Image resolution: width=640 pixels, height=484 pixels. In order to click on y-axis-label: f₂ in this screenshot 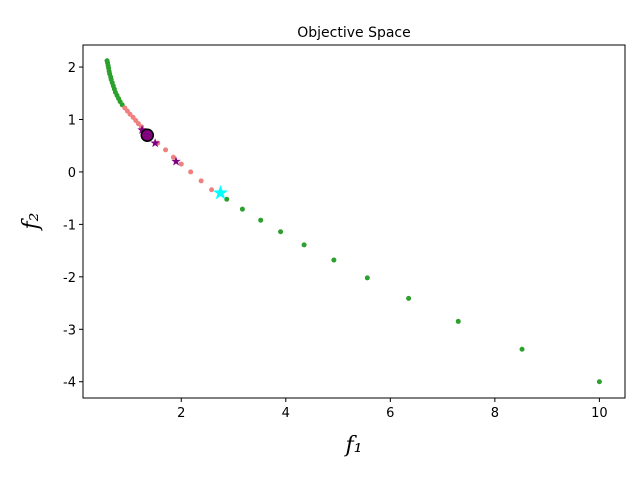, I will do `click(31, 222)`.